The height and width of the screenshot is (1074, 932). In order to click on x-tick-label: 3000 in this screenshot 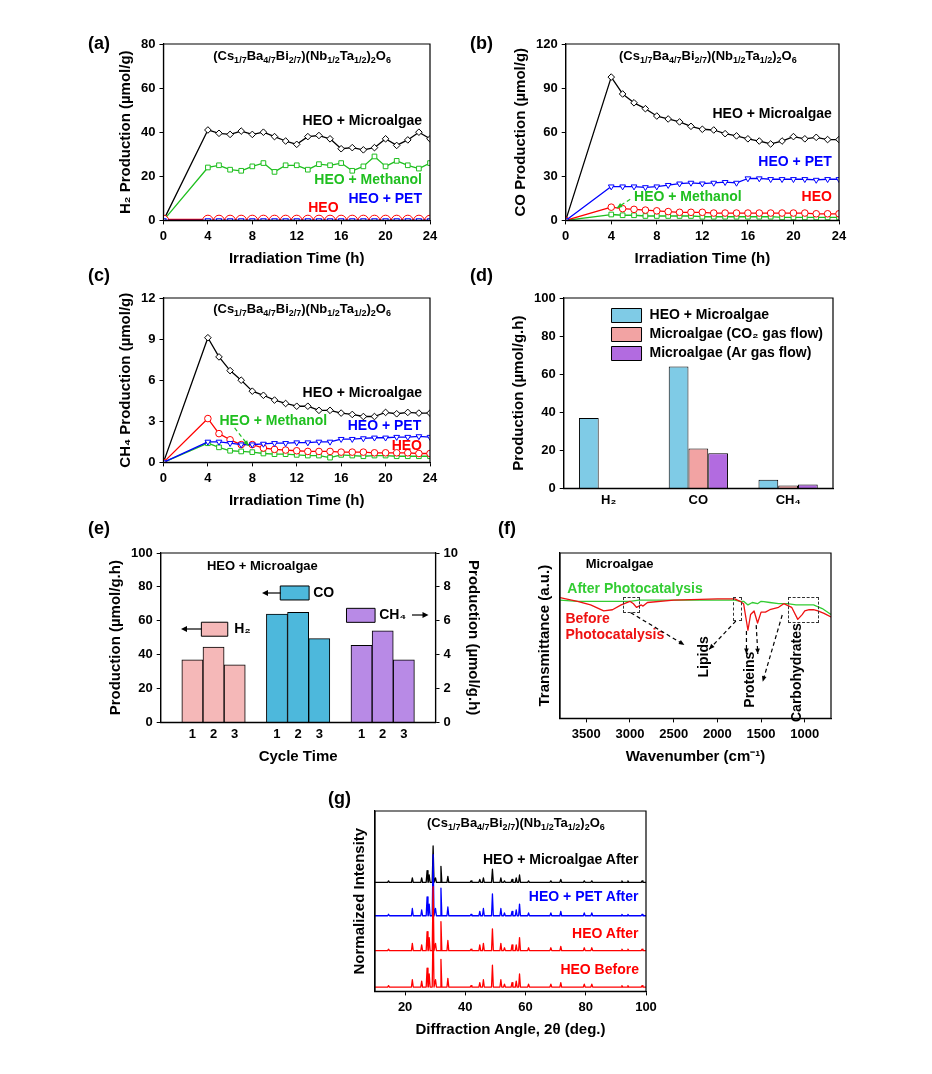, I will do `click(630, 733)`.